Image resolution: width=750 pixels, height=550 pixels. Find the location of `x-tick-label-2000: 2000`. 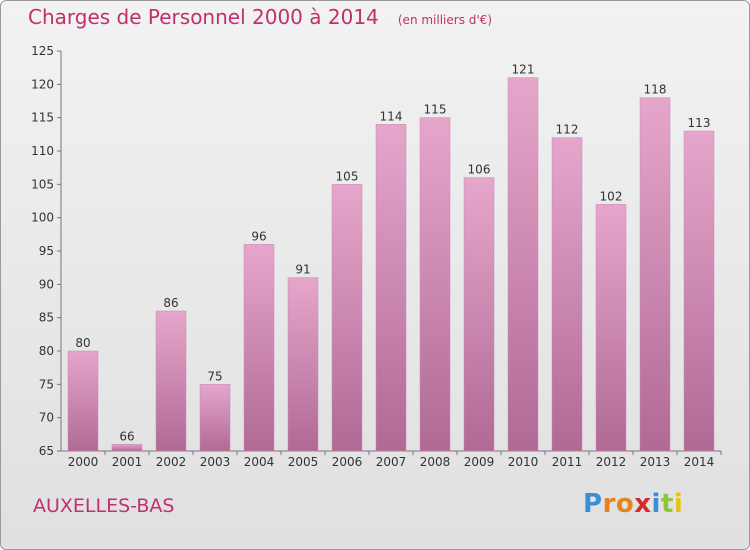

x-tick-label-2000: 2000 is located at coordinates (83, 462).